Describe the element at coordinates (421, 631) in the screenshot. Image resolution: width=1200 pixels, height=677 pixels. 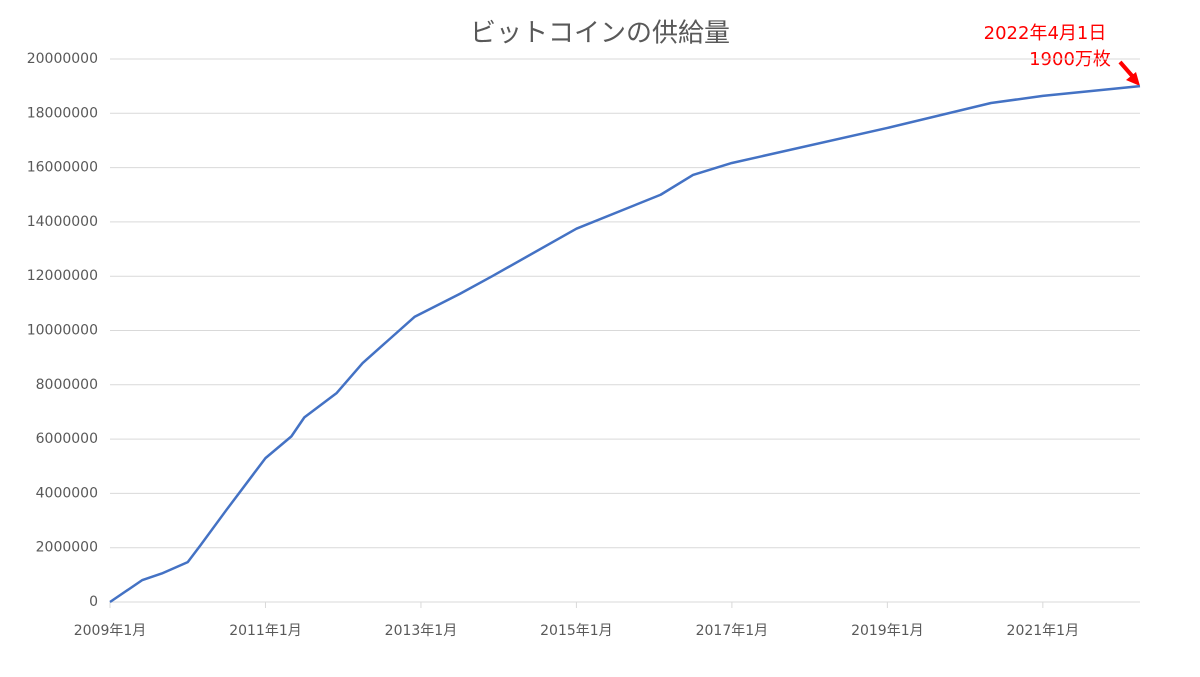
I see `x-tick-label: 2013年1月` at that location.